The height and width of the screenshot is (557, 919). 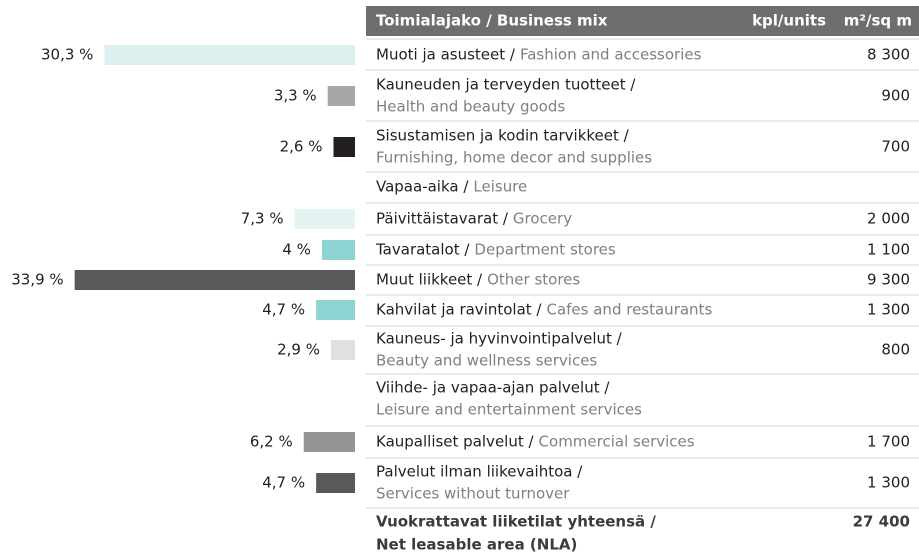 I want to click on bar-label: 6,2 %, so click(x=271, y=442).